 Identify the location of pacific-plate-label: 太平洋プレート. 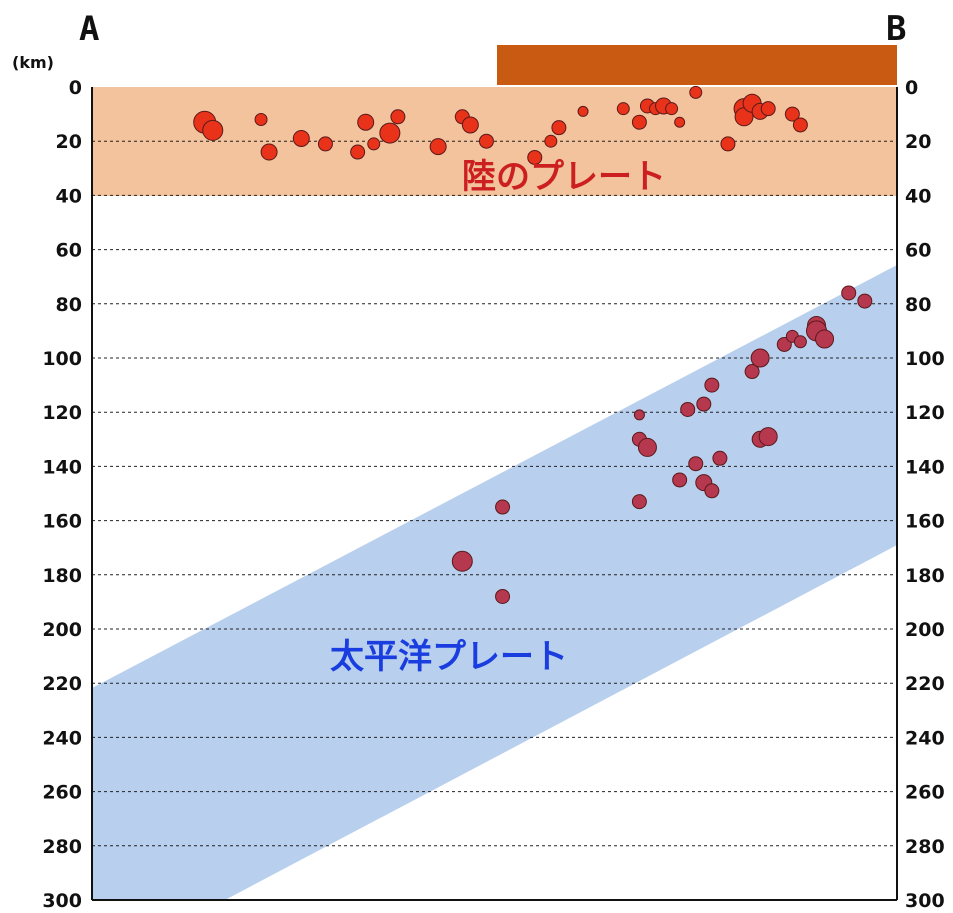
(449, 657).